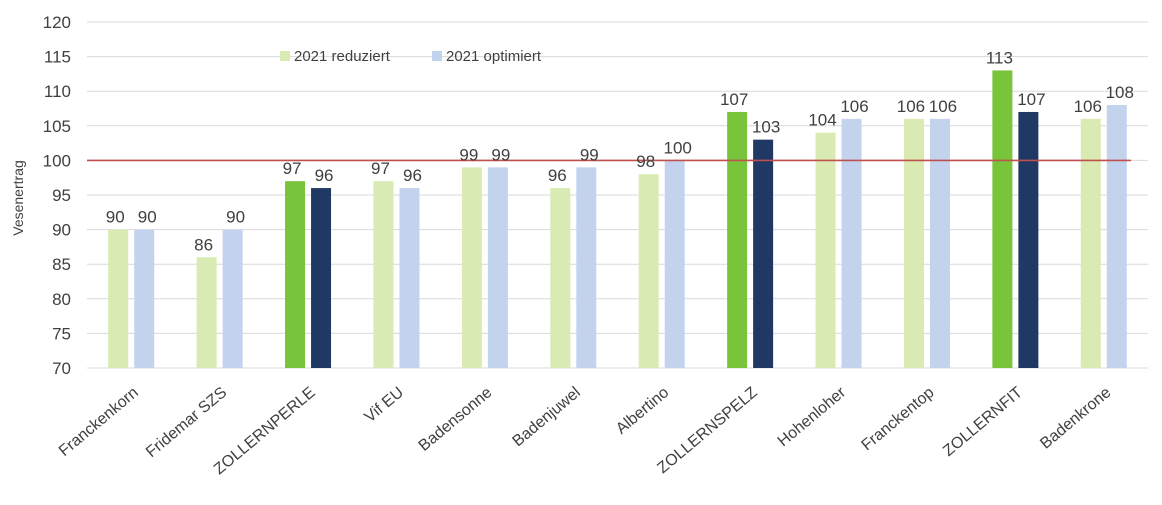 This screenshot has height=505, width=1162. Describe the element at coordinates (983, 422) in the screenshot. I see `category-label: ZOLLERNFIT` at that location.